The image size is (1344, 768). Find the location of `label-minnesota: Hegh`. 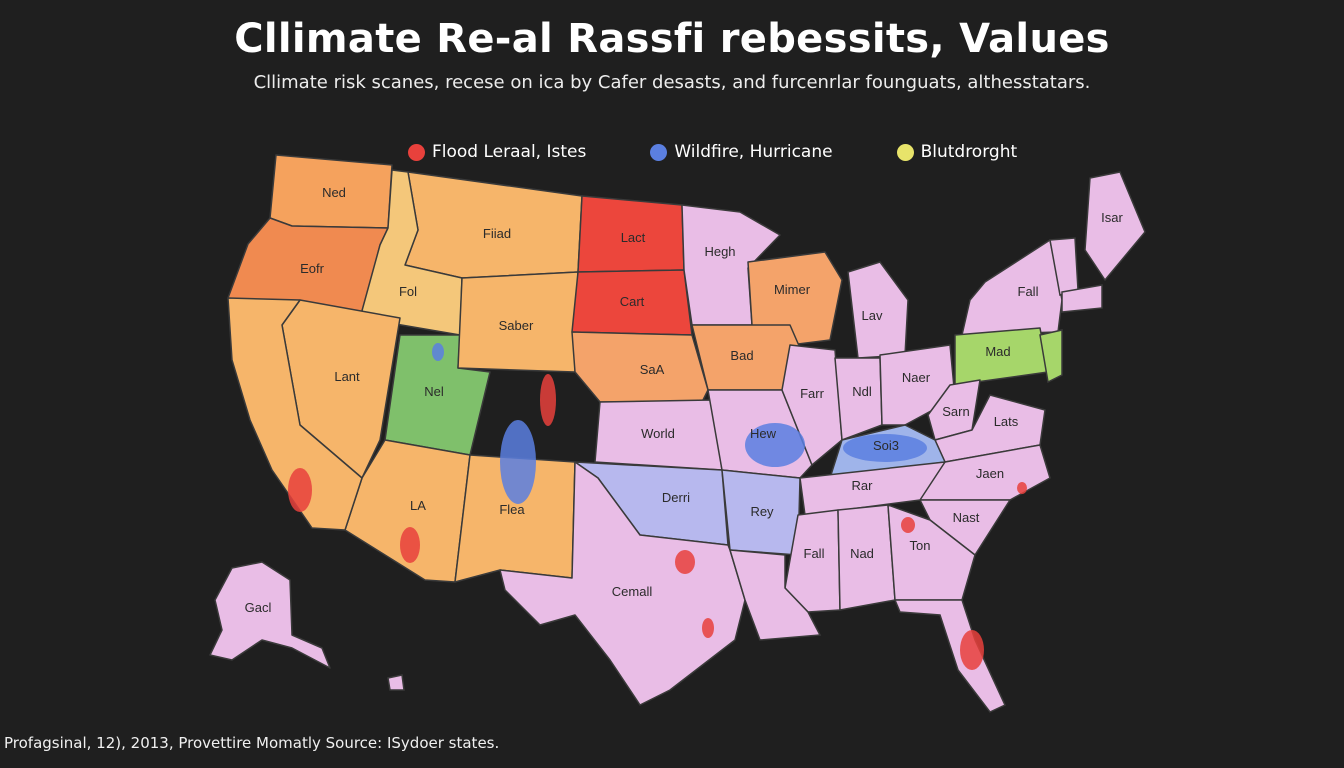

label-minnesota: Hegh is located at coordinates (719, 251).